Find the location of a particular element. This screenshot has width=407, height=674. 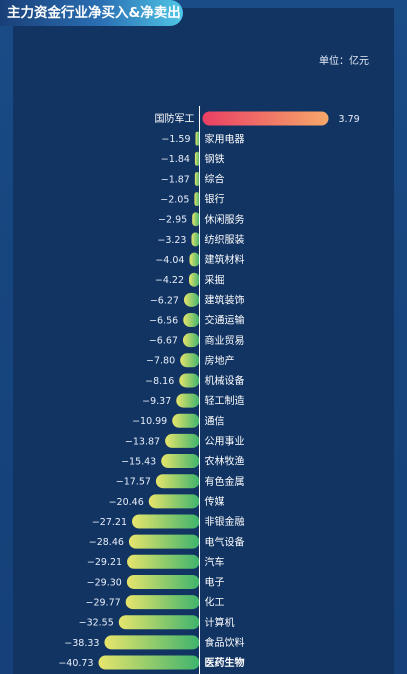

value-label: −38.33 is located at coordinates (81, 643).